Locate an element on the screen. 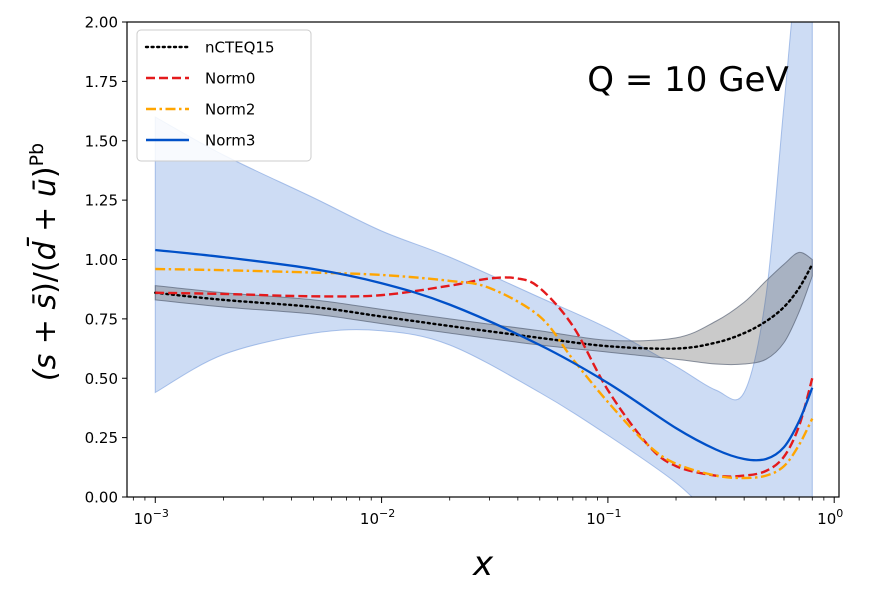 This screenshot has height=596, width=892. x-tick-label: 10⁻² is located at coordinates (377, 517).